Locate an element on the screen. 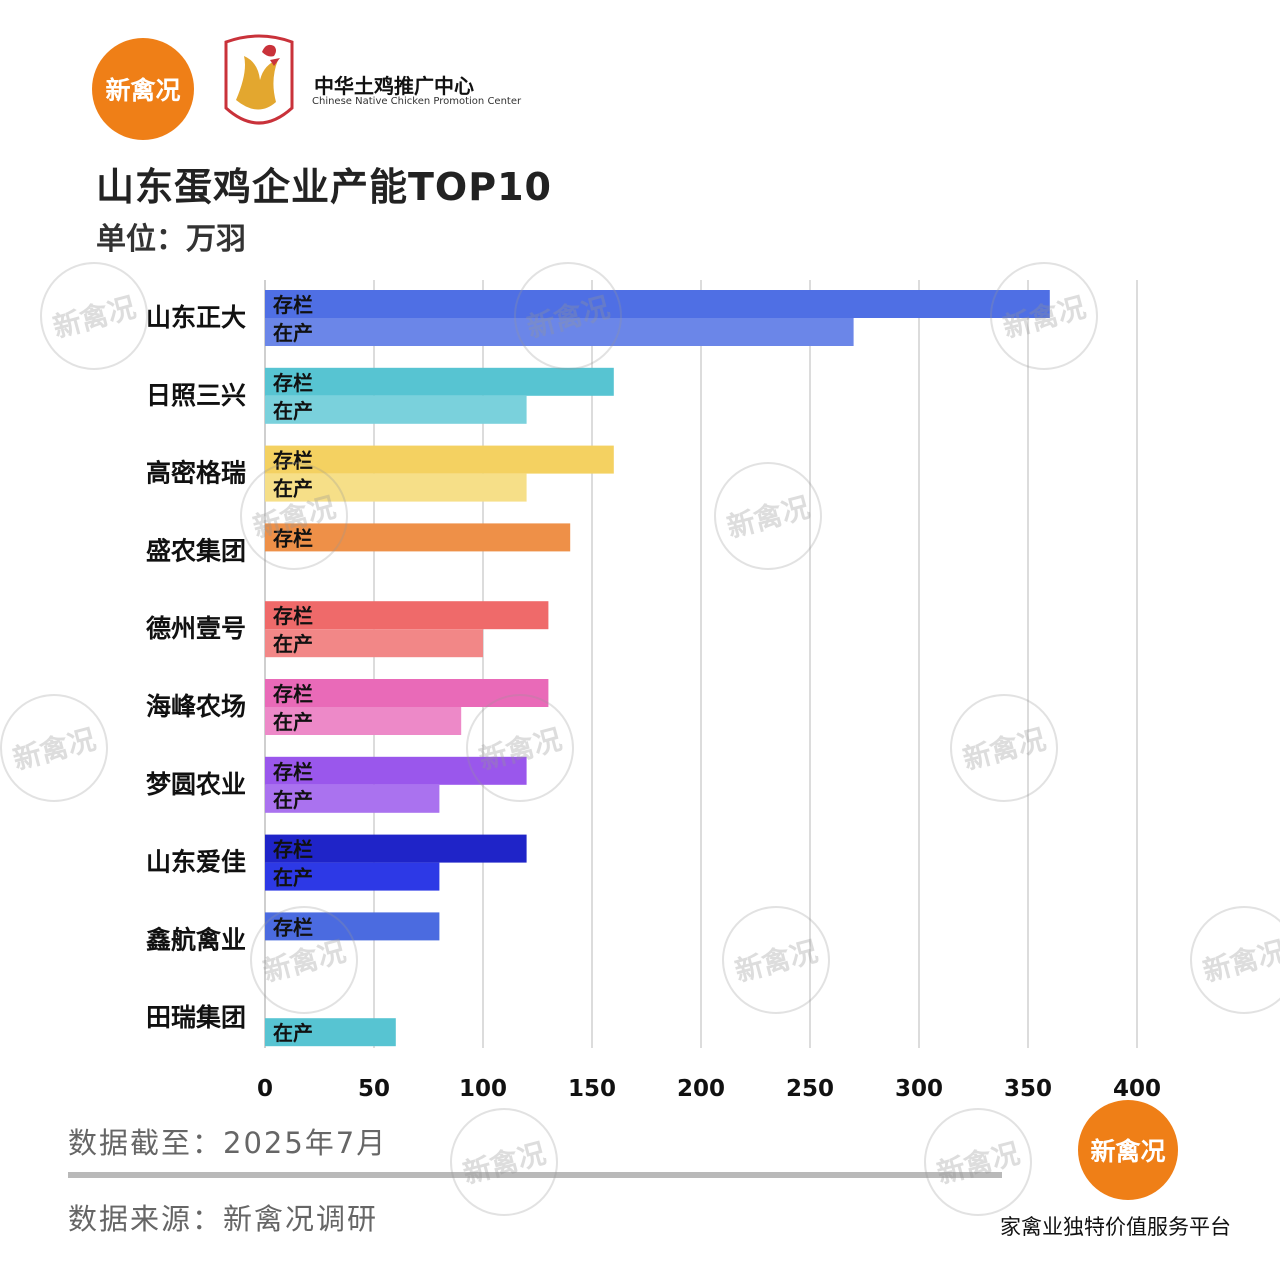 This screenshot has width=1280, height=1280. footer-brand-logo: 新禽况 is located at coordinates (1128, 1150).